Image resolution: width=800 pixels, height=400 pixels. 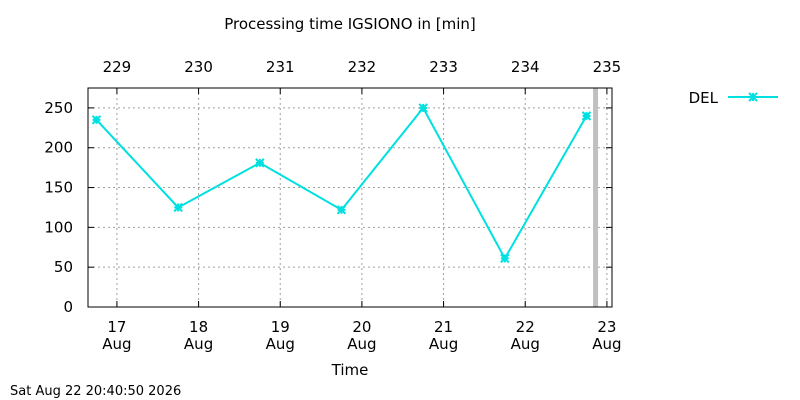 What do you see at coordinates (733, 98) in the screenshot?
I see `legend: DEL` at bounding box center [733, 98].